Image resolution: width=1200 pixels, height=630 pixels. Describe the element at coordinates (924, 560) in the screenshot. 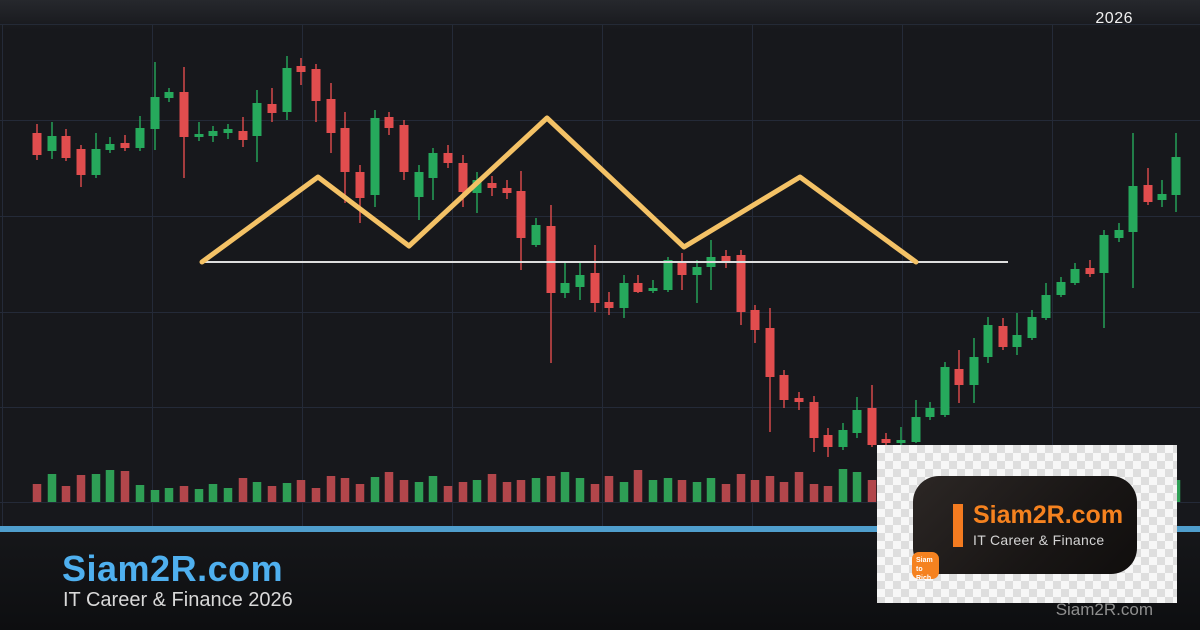

I see `badge-line-1: Siam` at that location.